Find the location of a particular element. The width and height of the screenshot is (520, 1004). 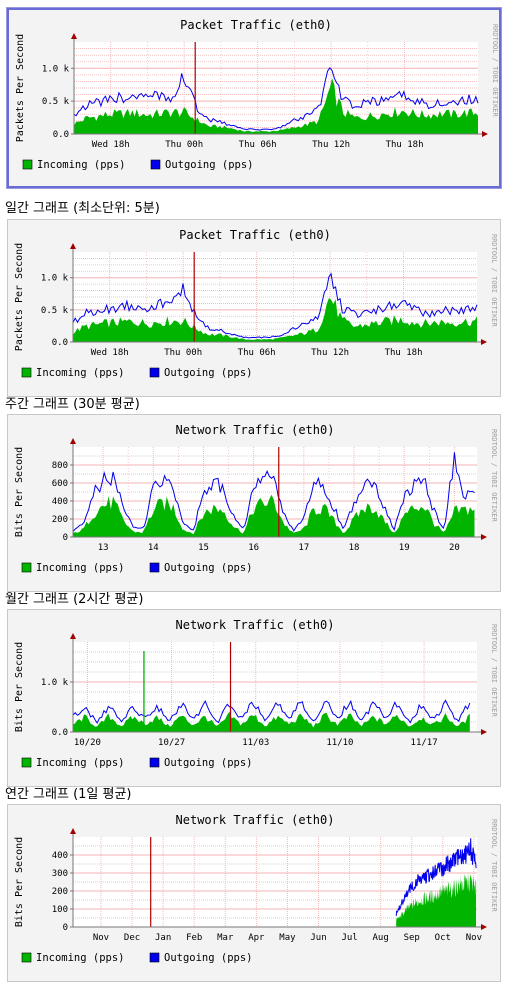

y-tick-label: 800 is located at coordinates (60, 466).